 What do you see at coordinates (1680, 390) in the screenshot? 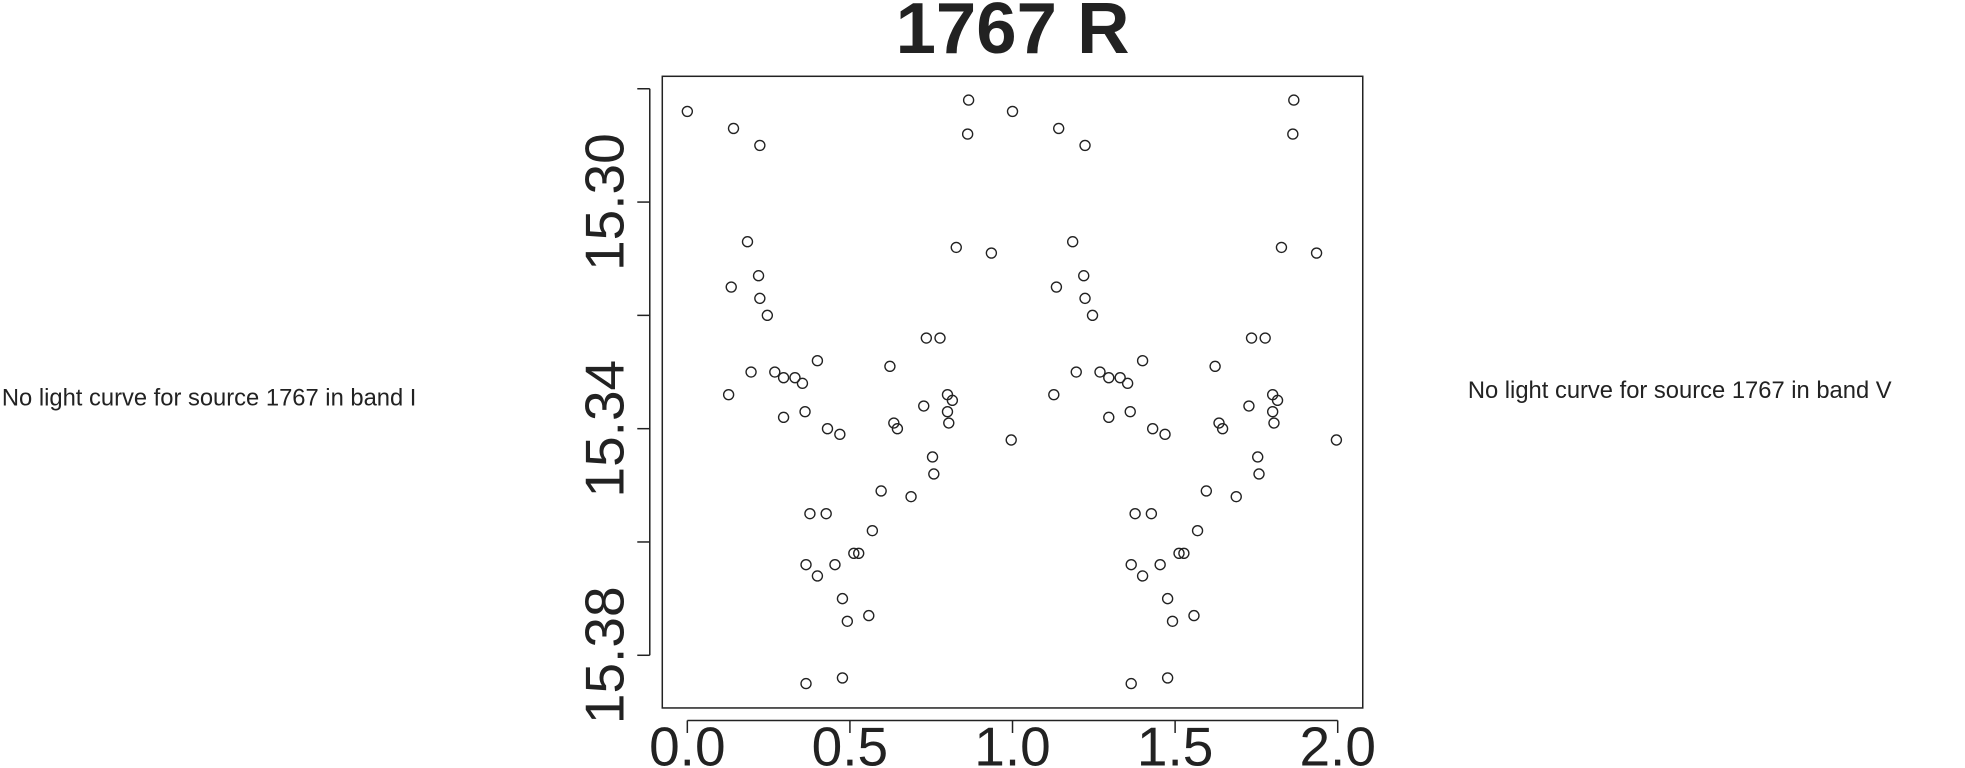
I see `right-note: No light curve for source 1767 in band V` at bounding box center [1680, 390].